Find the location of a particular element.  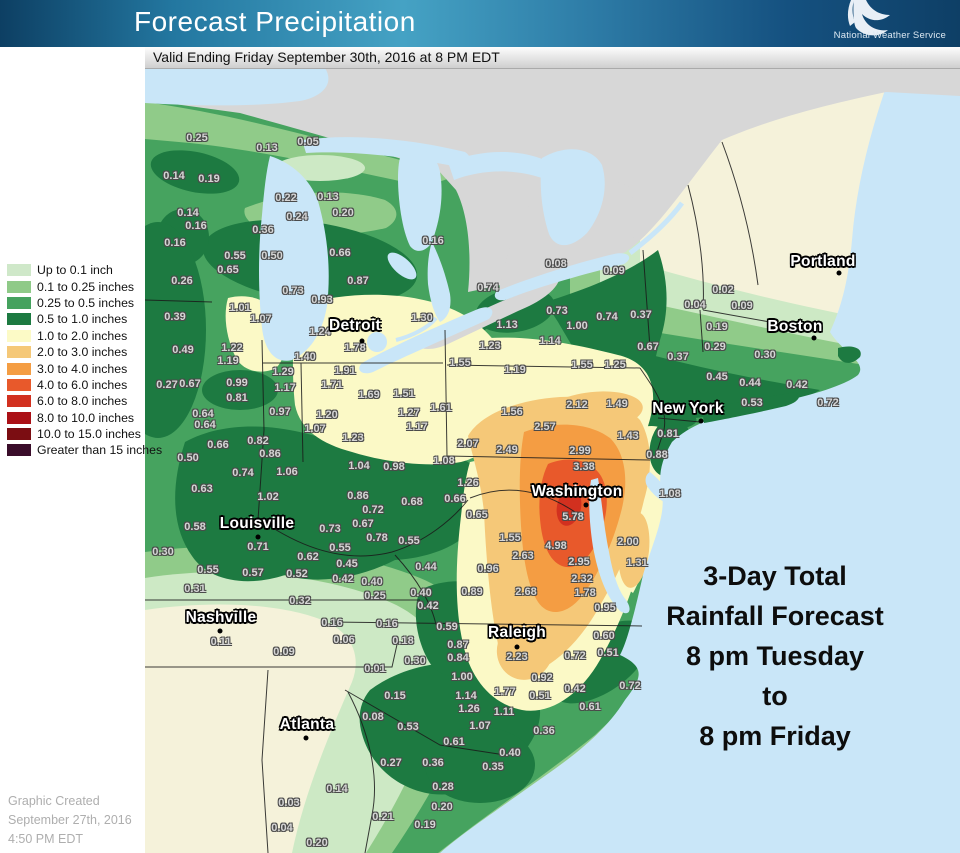

annotation-line: 3-Day Total is located at coordinates (775, 576).